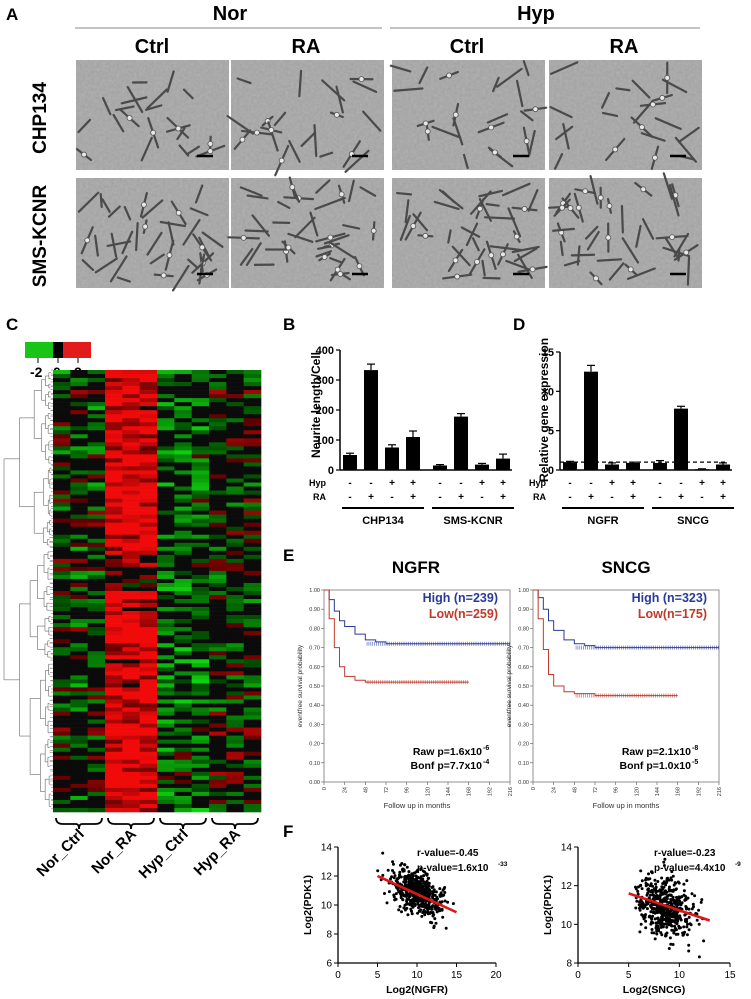  What do you see at coordinates (695, 748) in the screenshot?
I see `raw-p-exponent: -8` at bounding box center [695, 748].